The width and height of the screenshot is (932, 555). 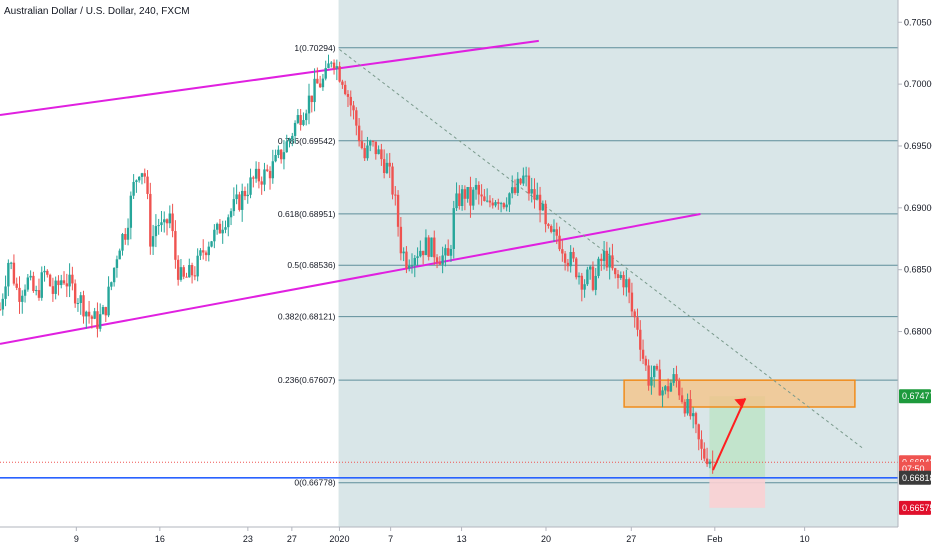 What do you see at coordinates (737, 437) in the screenshot?
I see `position-target-box` at bounding box center [737, 437].